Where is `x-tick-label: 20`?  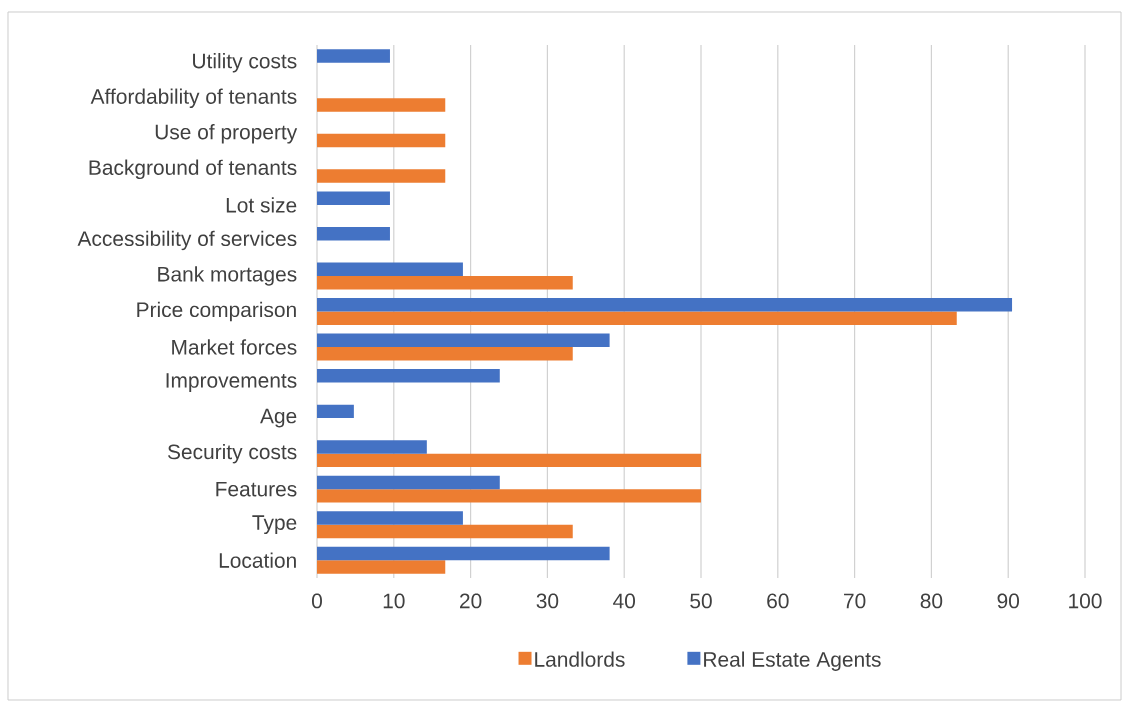
x-tick-label: 20 is located at coordinates (471, 601).